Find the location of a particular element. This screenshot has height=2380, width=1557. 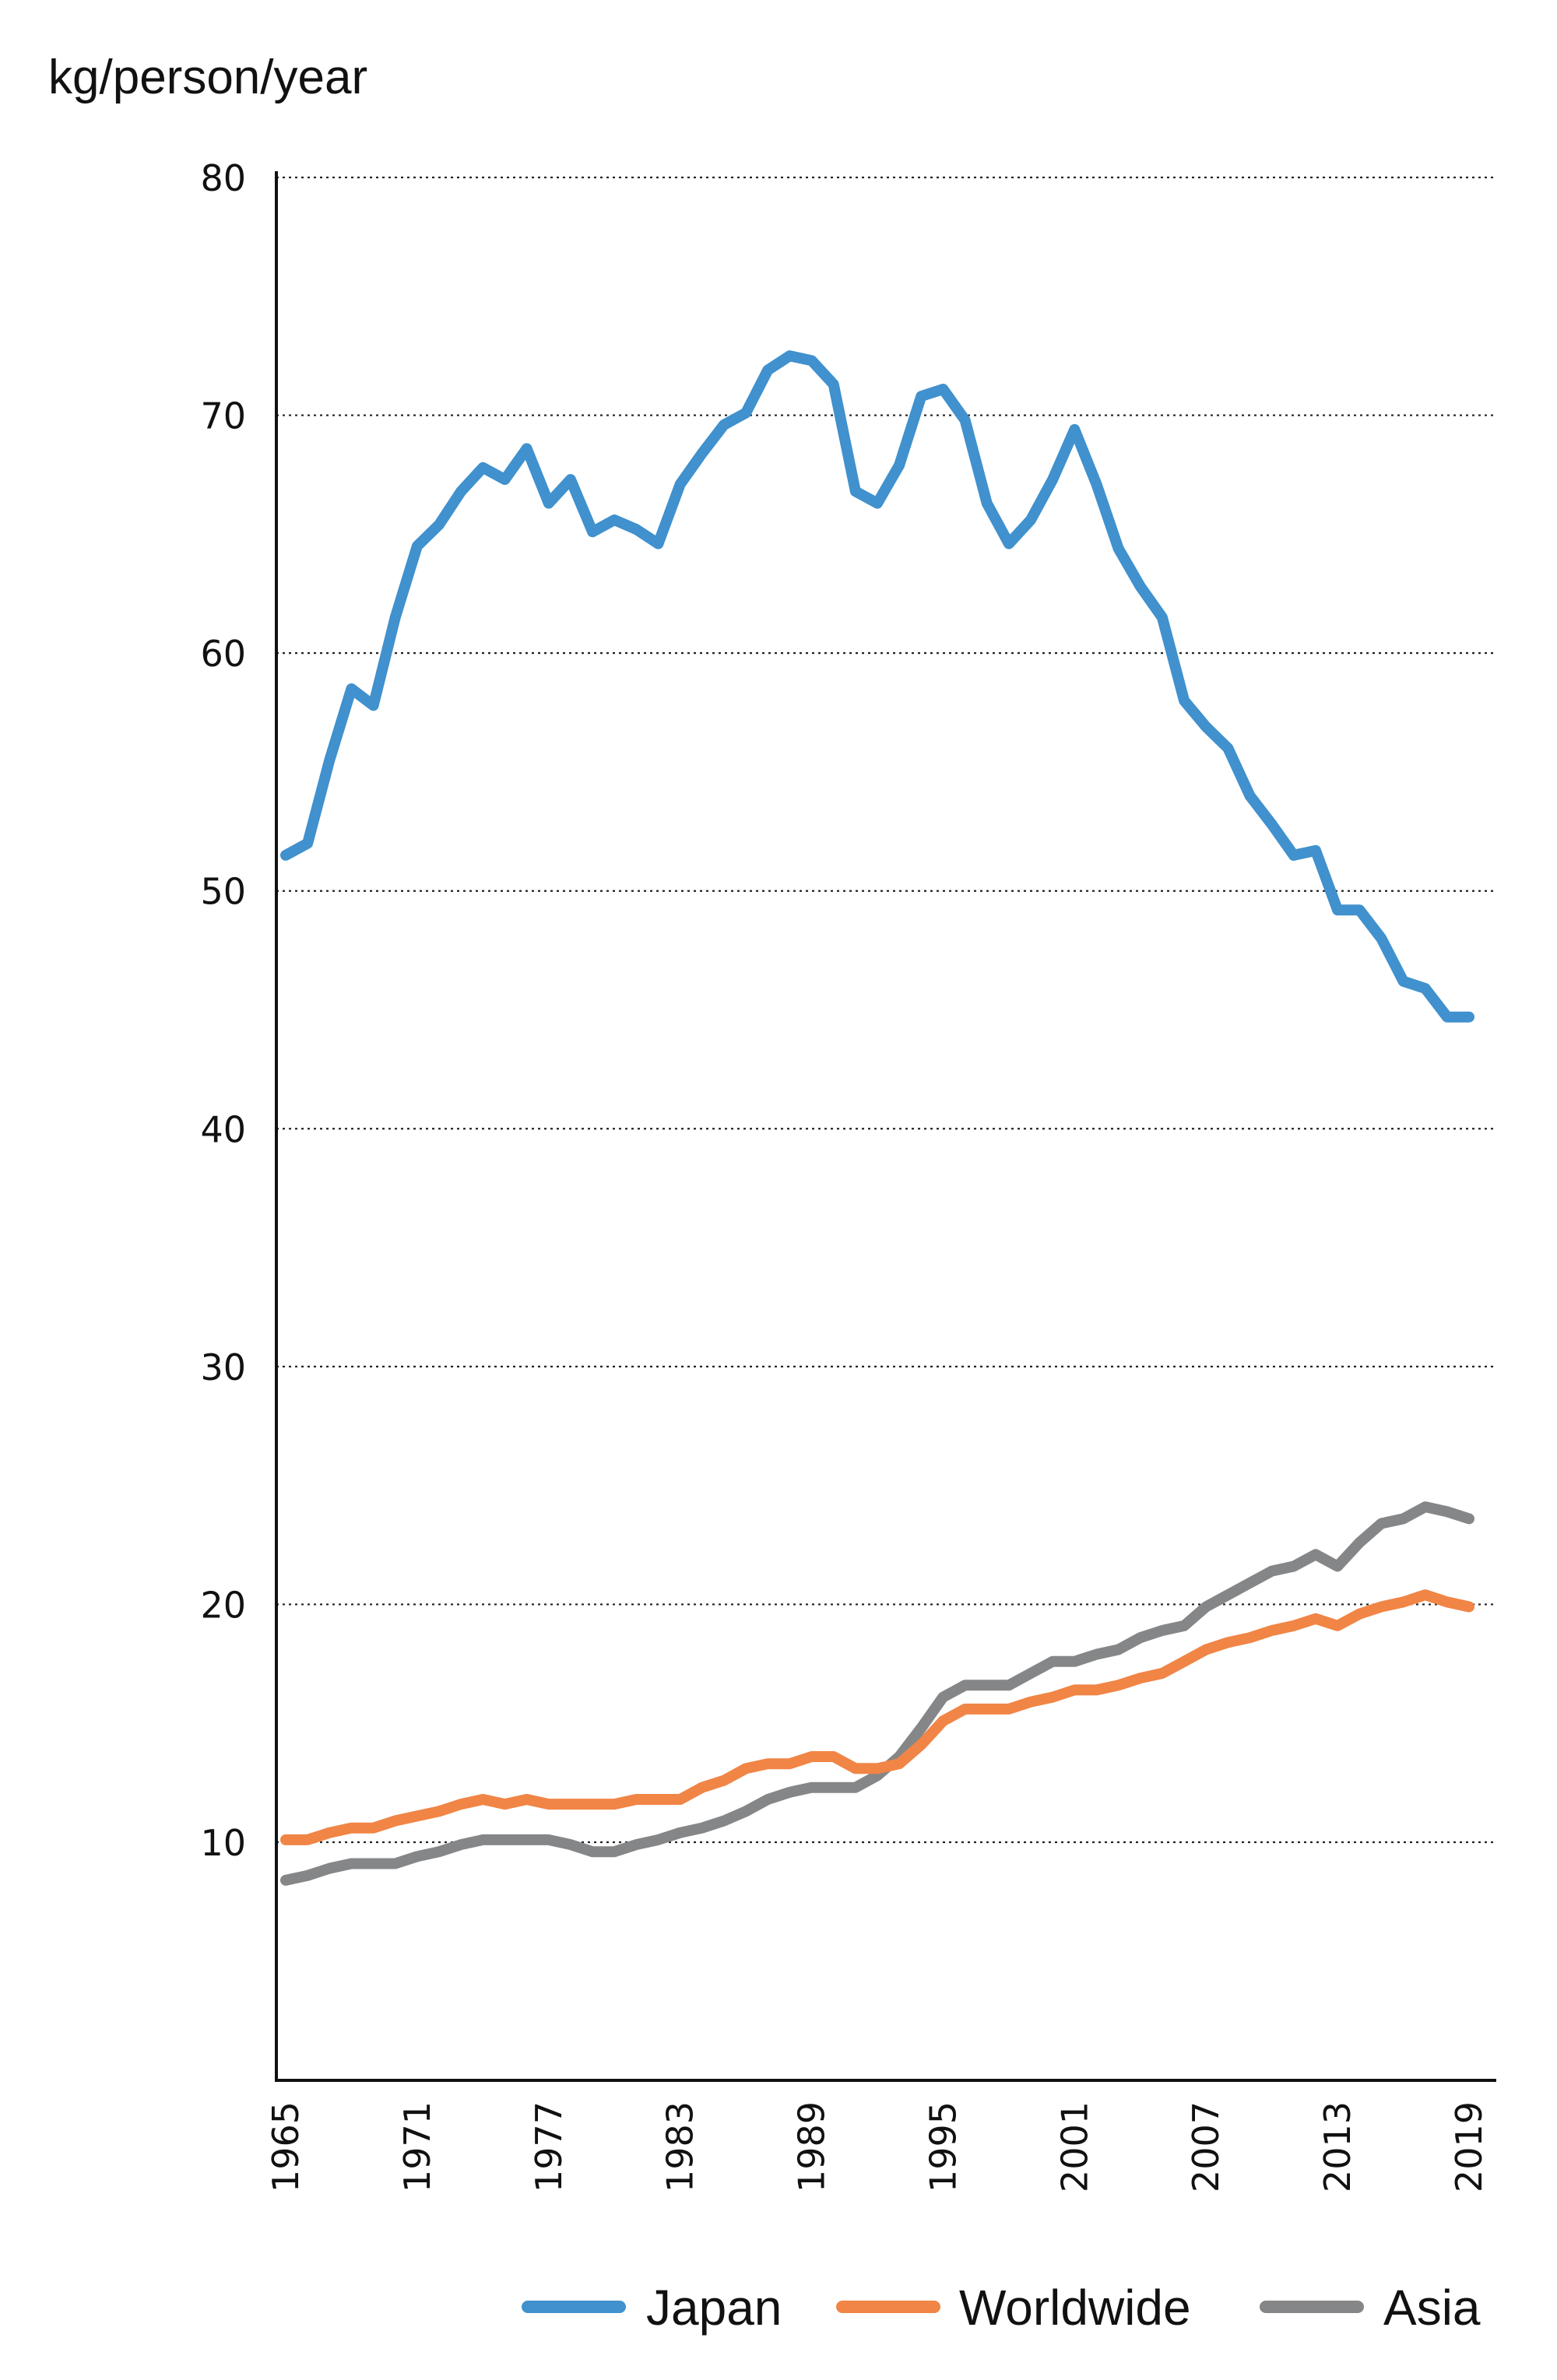

x-tick-1971: 1971 is located at coordinates (417, 2146).